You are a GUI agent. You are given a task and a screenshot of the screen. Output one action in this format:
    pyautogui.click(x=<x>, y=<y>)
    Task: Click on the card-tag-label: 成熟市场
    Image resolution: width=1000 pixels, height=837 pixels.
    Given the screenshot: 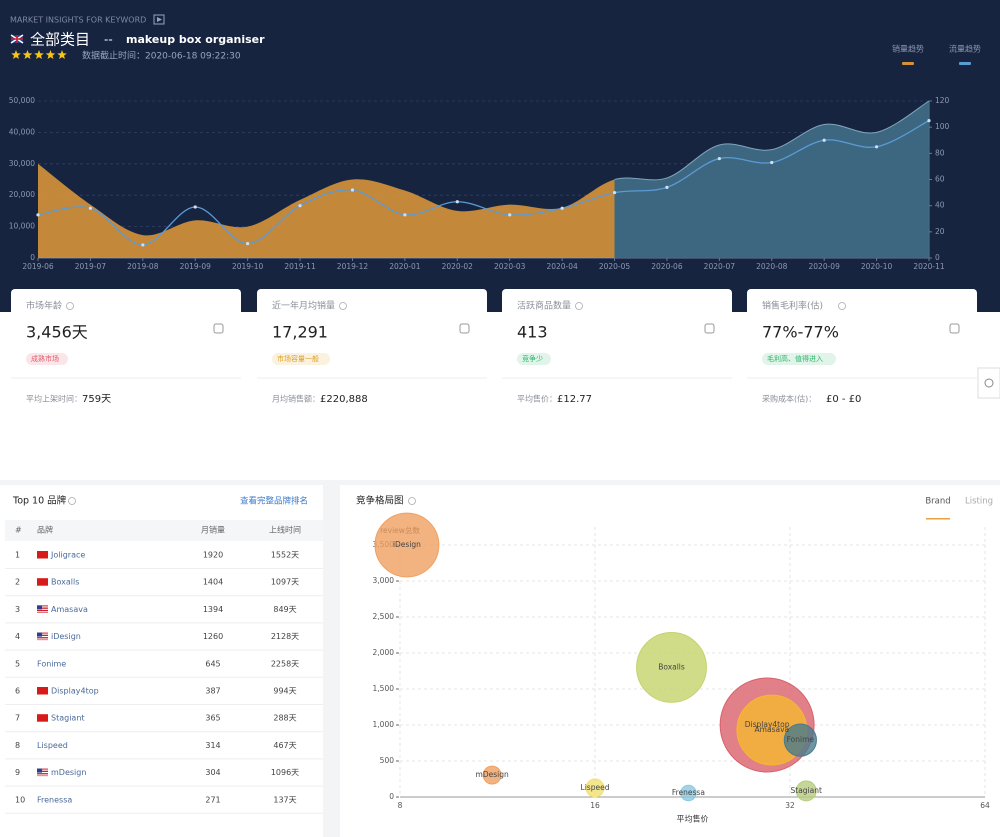 What is the action you would take?
    pyautogui.click(x=45, y=358)
    